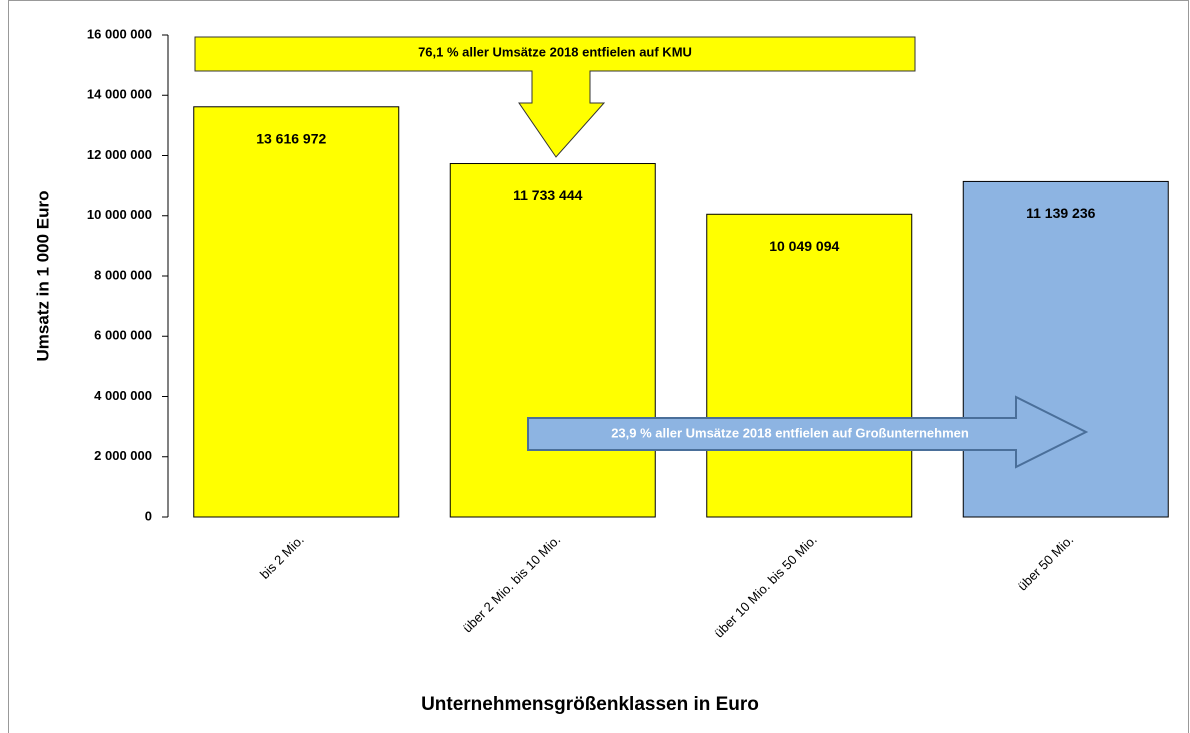  Describe the element at coordinates (765, 586) in the screenshot. I see `x-tick-label: über 10 Mio. bis 50 Mio.` at that location.